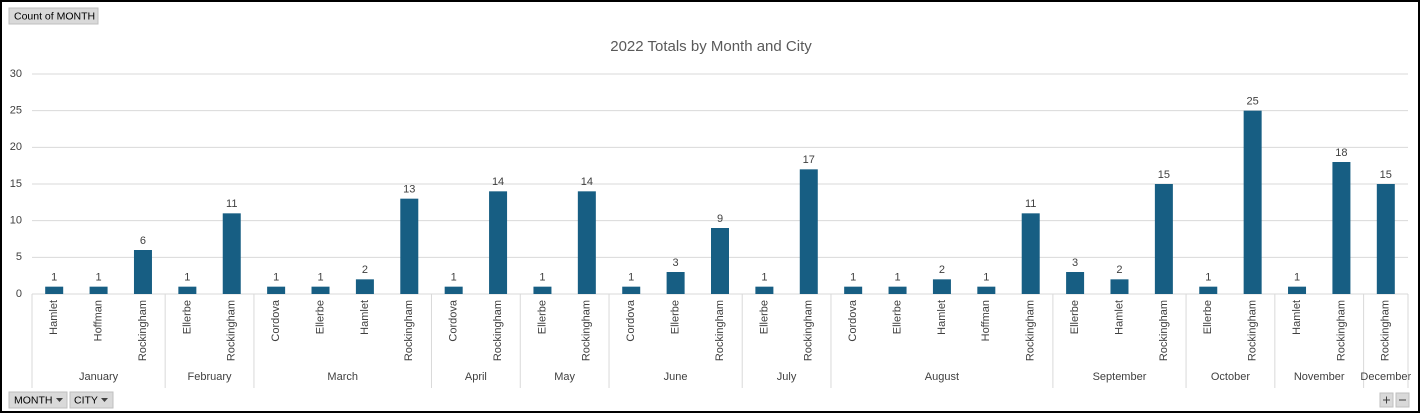  Describe the element at coordinates (16, 111) in the screenshot. I see `y-tick-label: 25` at that location.